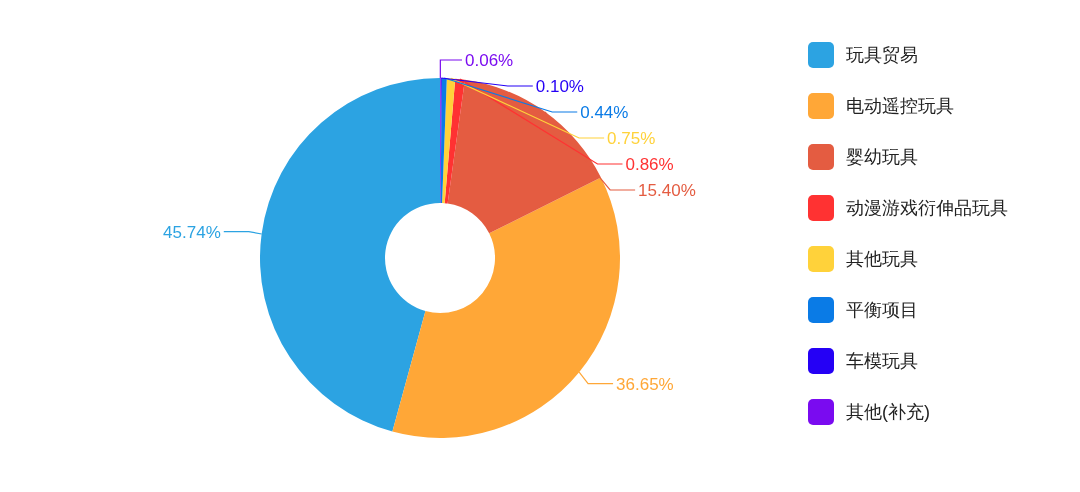 Image resolution: width=1080 pixels, height=492 pixels. I want to click on data-label: 0.44%, so click(604, 112).